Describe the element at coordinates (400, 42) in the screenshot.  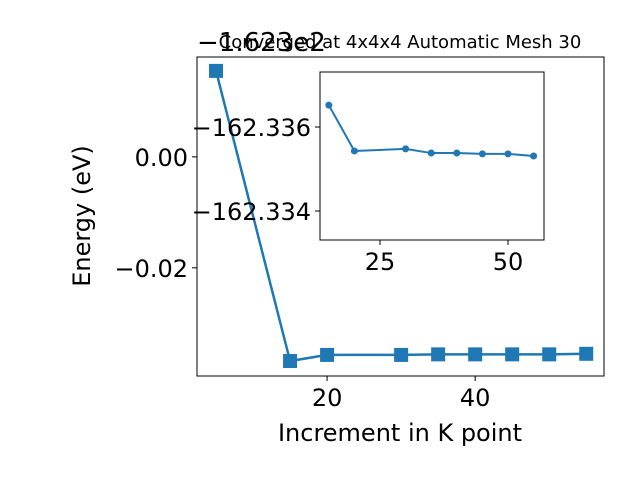
I see `chart-title: Converged at 4x4x4 Automatic Mesh 30` at that location.